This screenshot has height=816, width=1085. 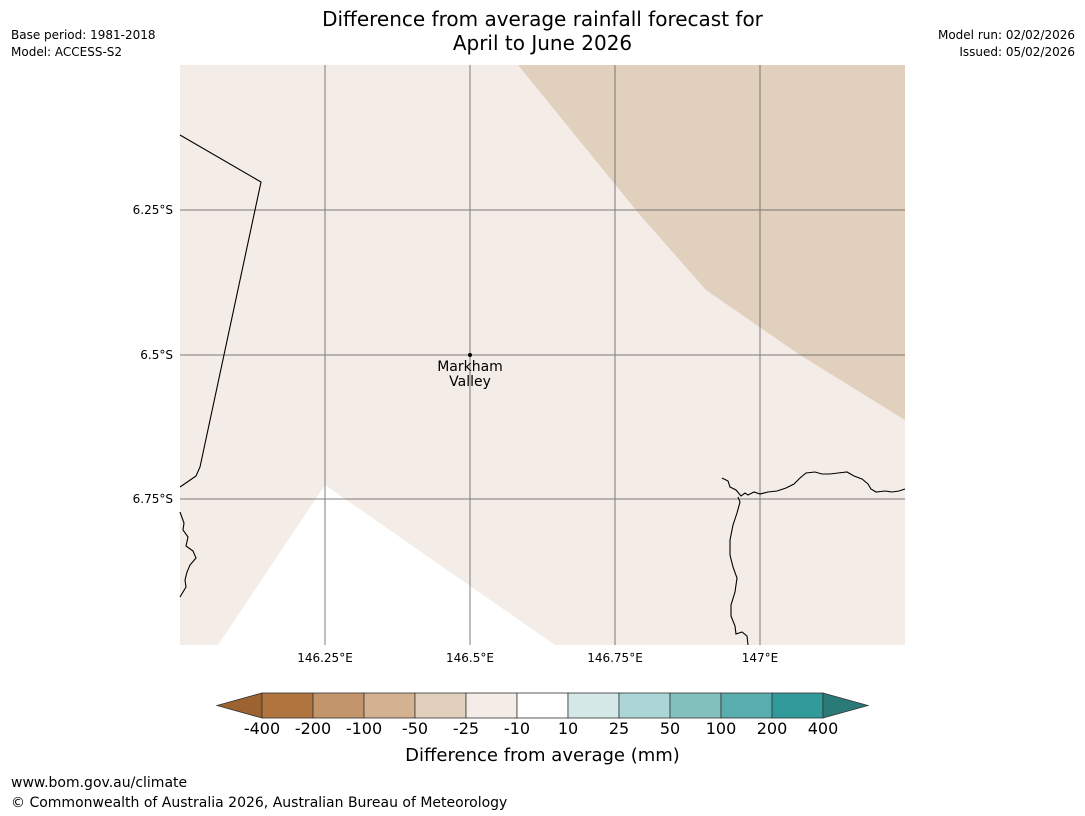 What do you see at coordinates (739, 571) in the screenshot?
I see `coastline-river` at bounding box center [739, 571].